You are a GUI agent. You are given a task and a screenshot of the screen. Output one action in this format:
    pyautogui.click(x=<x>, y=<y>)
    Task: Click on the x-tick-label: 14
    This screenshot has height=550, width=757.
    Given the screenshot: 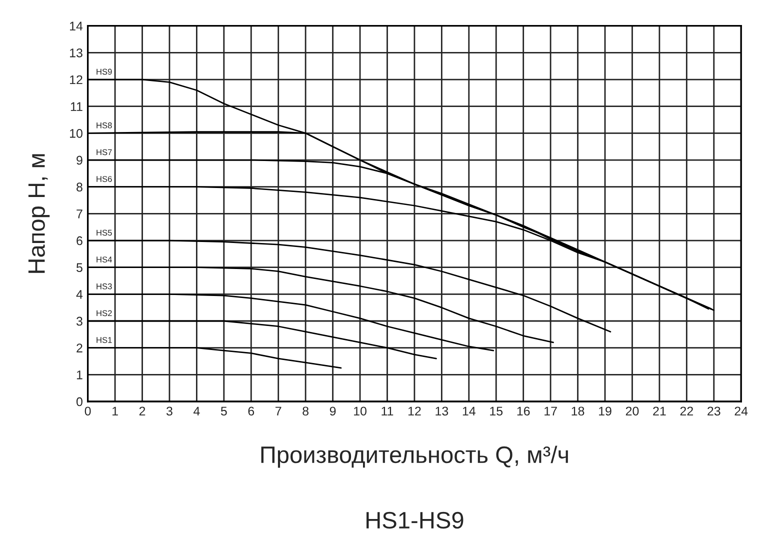 What is the action you would take?
    pyautogui.click(x=469, y=411)
    